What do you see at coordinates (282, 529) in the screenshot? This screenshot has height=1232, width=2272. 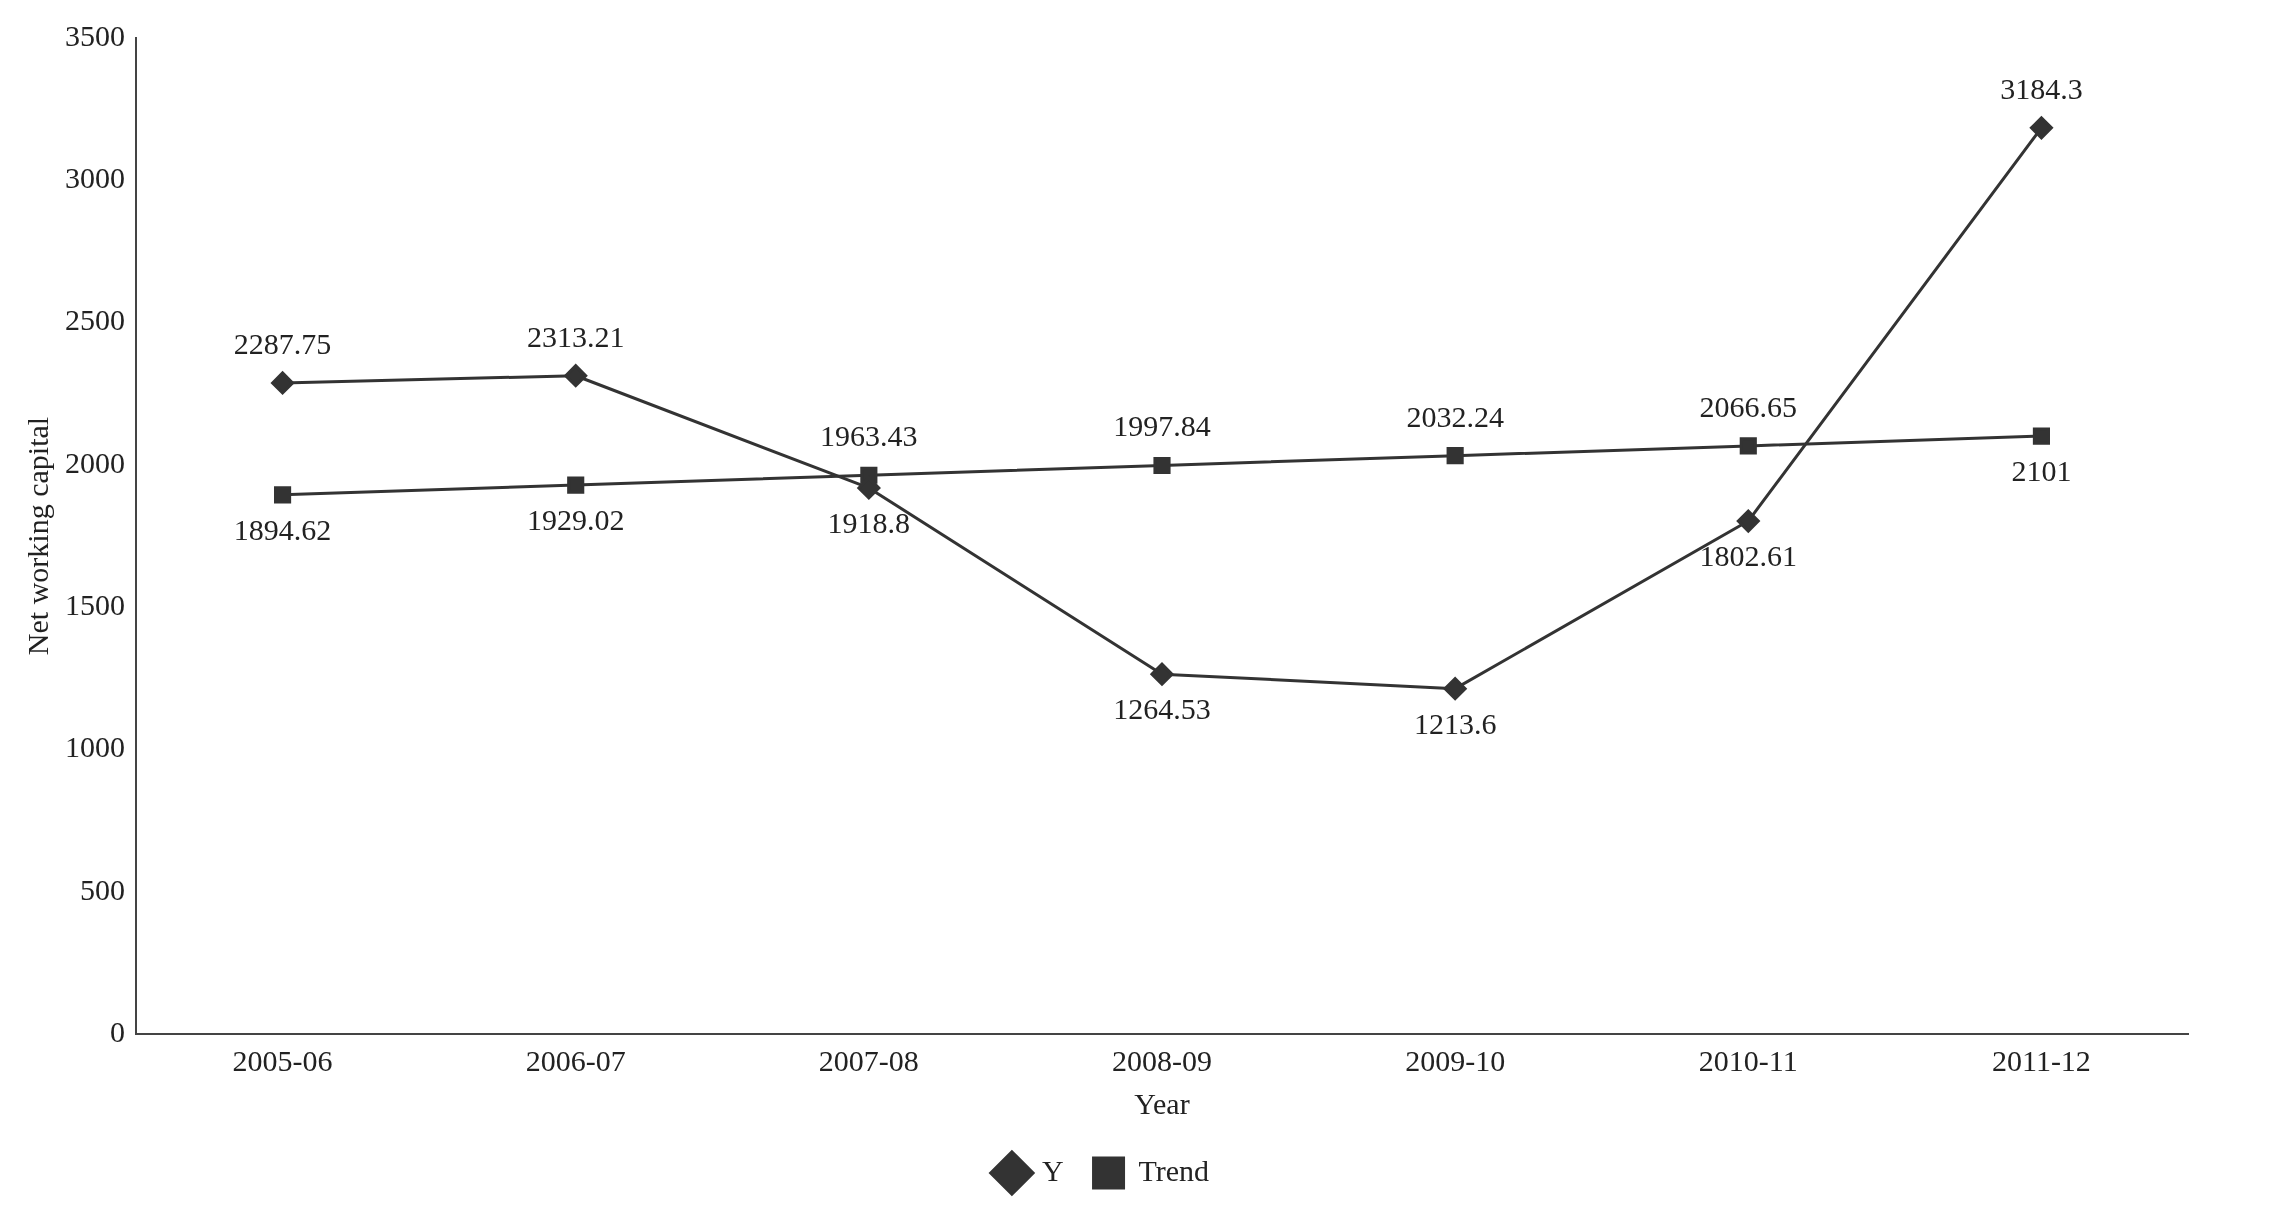 I see `data-label: 1894.62` at bounding box center [282, 529].